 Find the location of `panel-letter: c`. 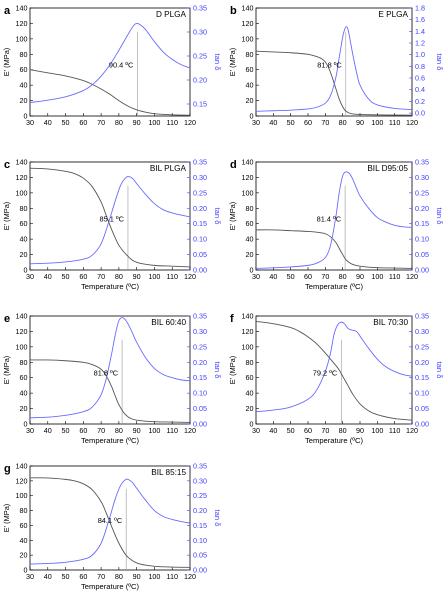

panel-letter: c is located at coordinates (7, 165).